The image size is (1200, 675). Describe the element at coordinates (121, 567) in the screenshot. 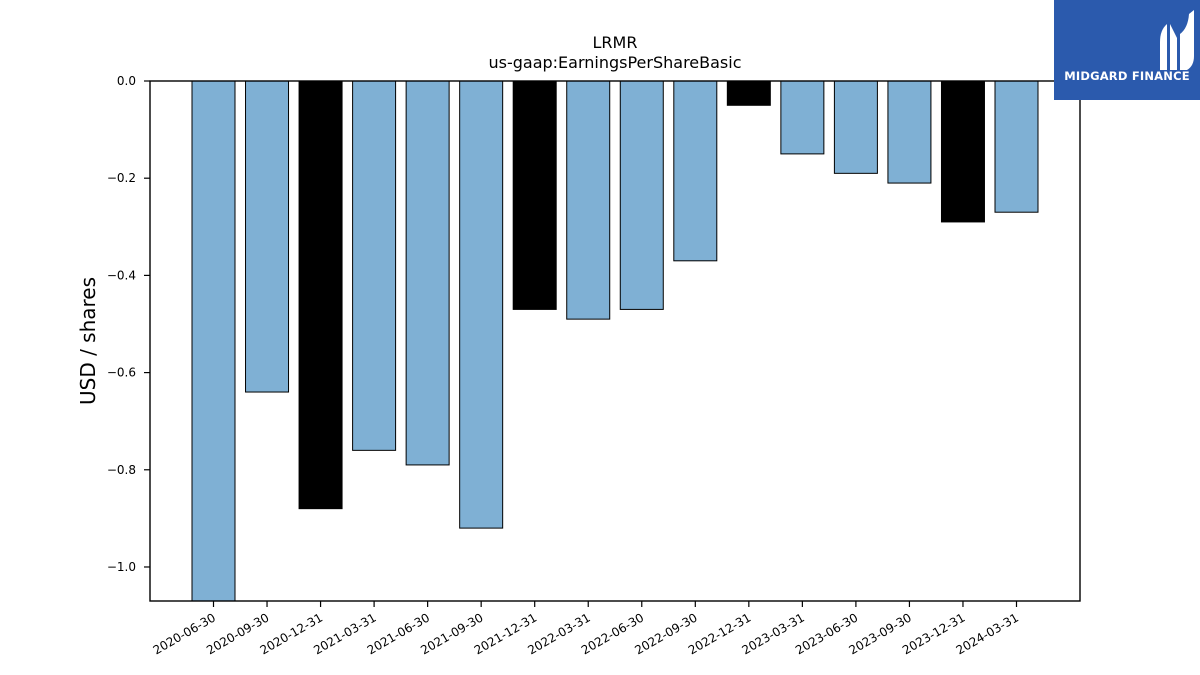

I see `y-tick-label: −1.0` at that location.